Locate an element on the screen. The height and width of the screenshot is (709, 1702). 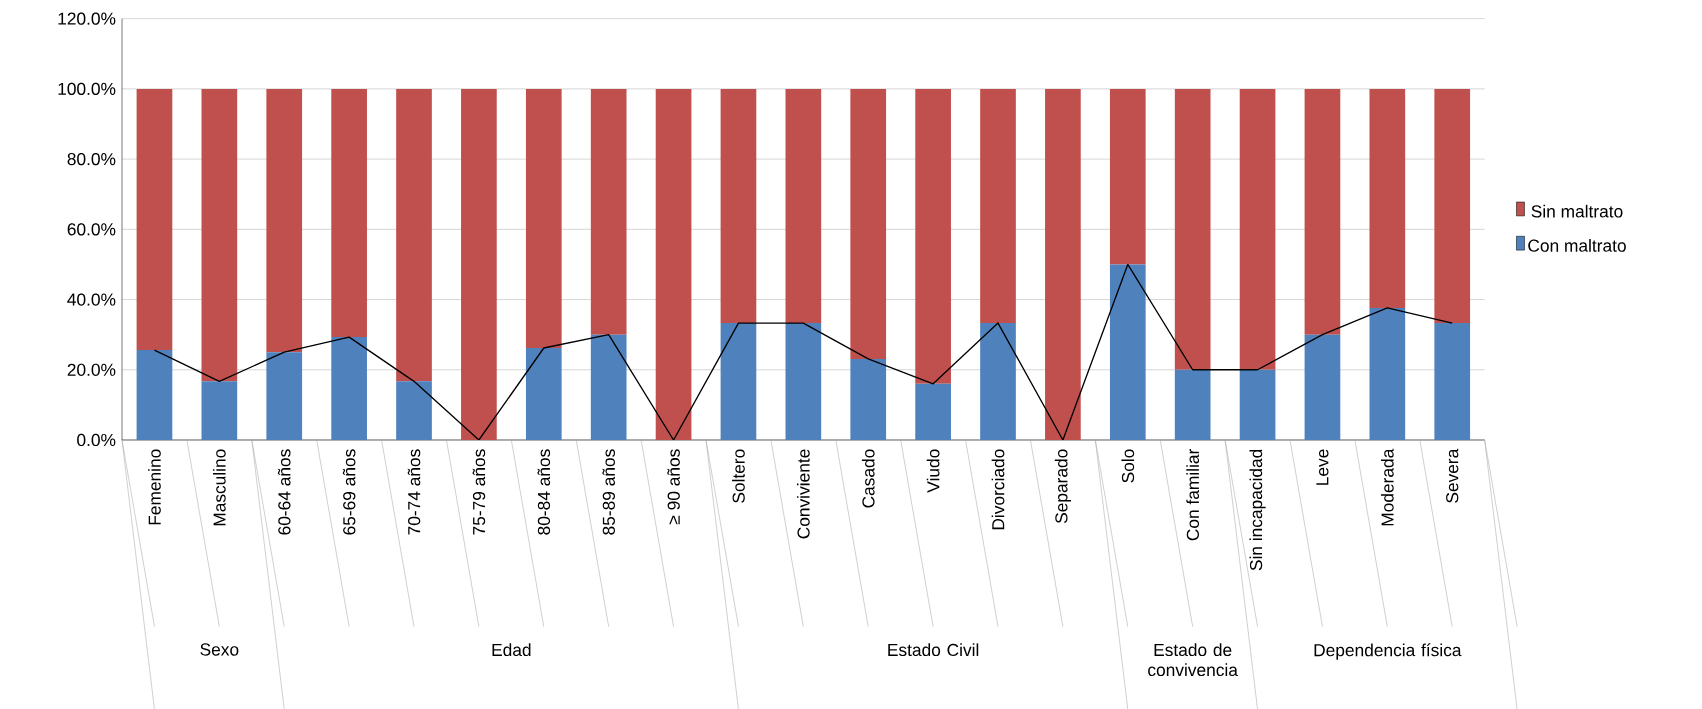
x-tick-label: Moderada is located at coordinates (1387, 487).